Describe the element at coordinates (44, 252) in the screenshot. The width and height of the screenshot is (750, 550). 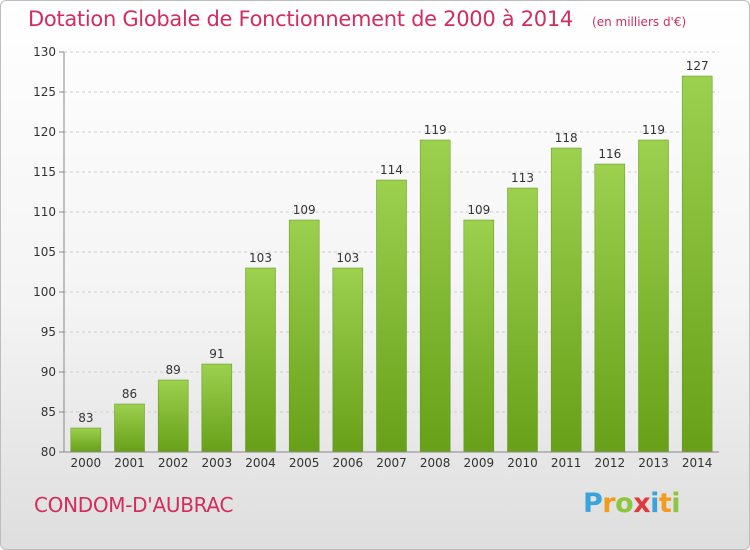
I see `y-tick-label-105: 105` at that location.